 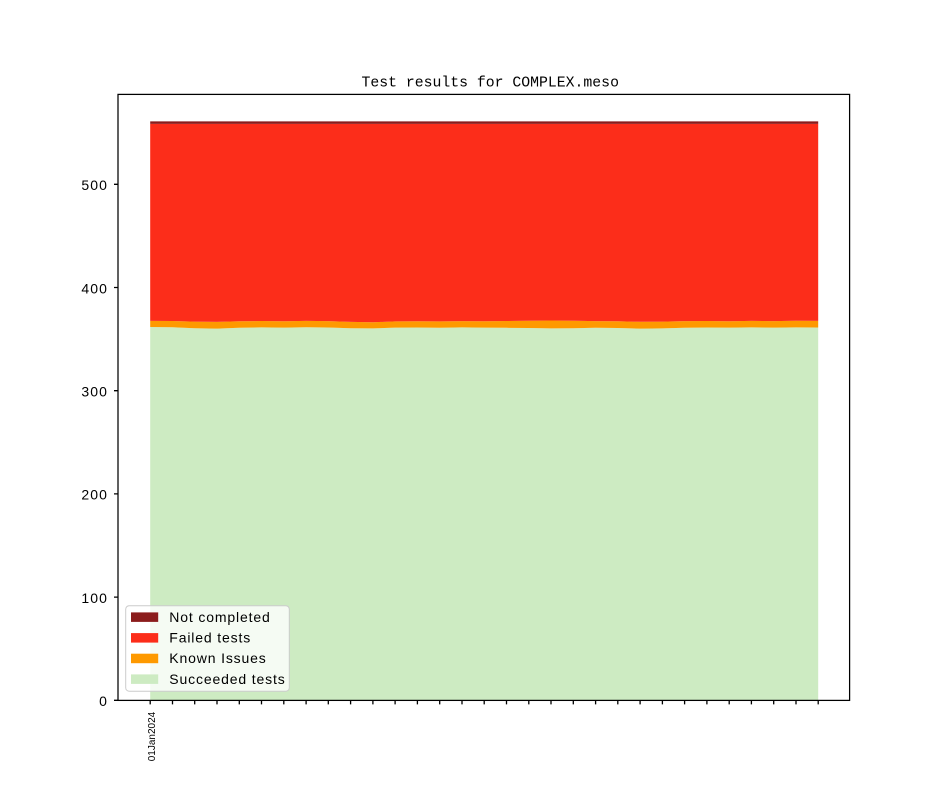 What do you see at coordinates (490, 83) in the screenshot?
I see `svg-text: Test results for COMPLEX.meso` at bounding box center [490, 83].